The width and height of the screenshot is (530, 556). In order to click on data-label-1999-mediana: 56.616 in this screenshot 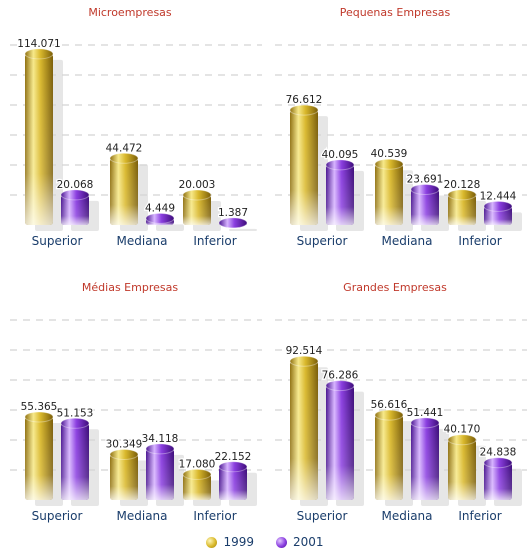, I will do `click(389, 405)`.